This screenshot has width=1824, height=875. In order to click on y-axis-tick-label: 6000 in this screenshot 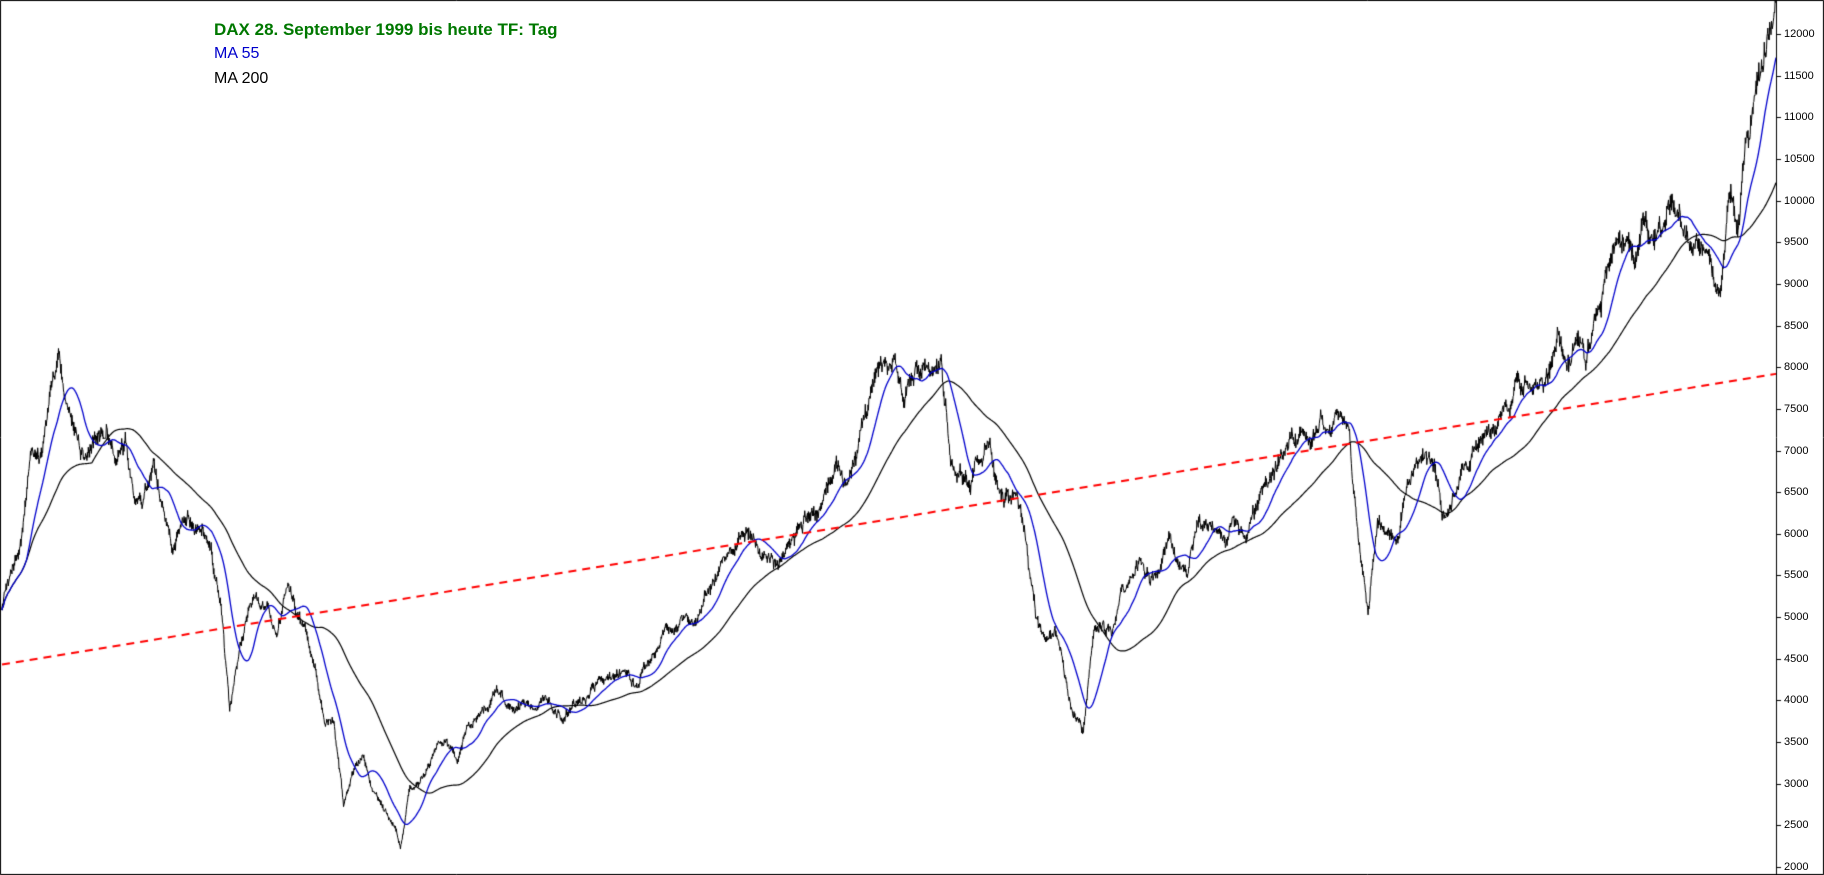, I will do `click(1796, 534)`.